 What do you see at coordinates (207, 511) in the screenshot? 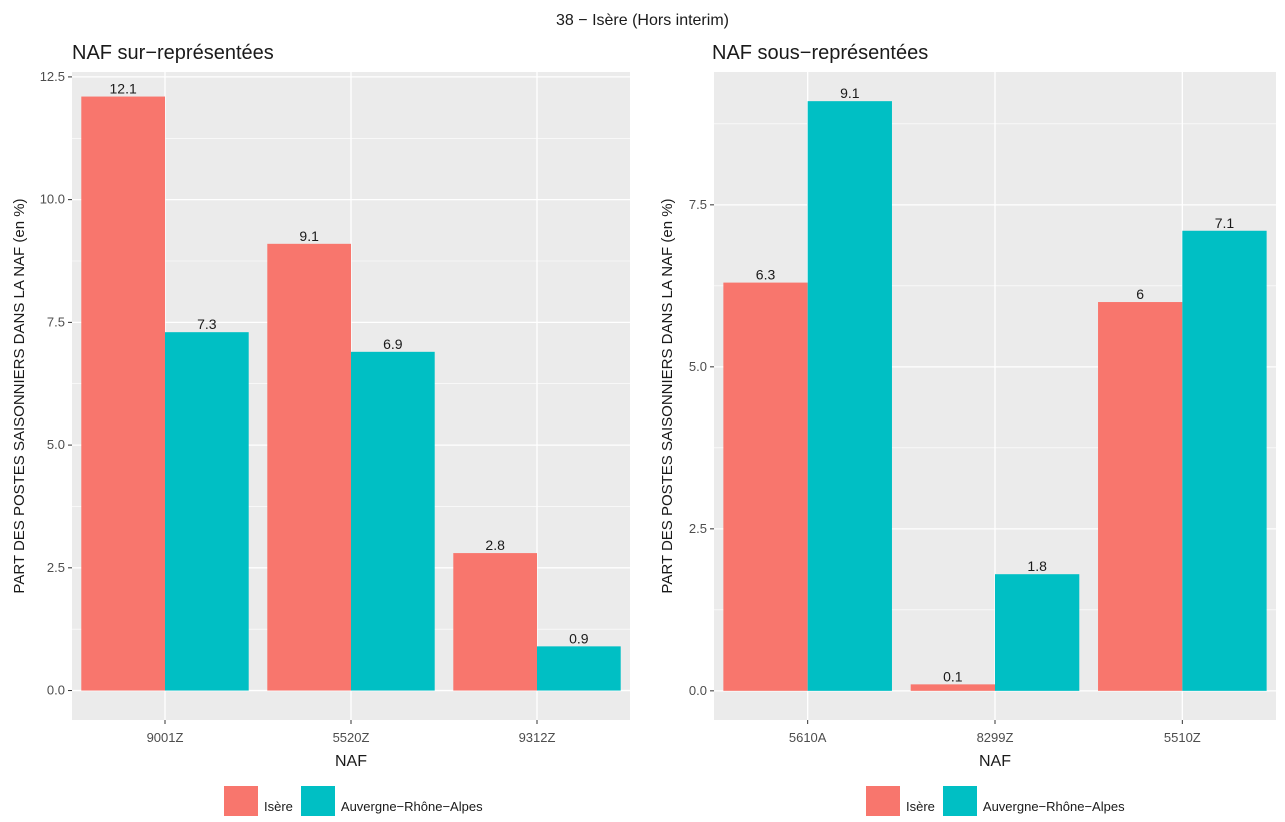
I see `left-bar-auvergne-9001z` at bounding box center [207, 511].